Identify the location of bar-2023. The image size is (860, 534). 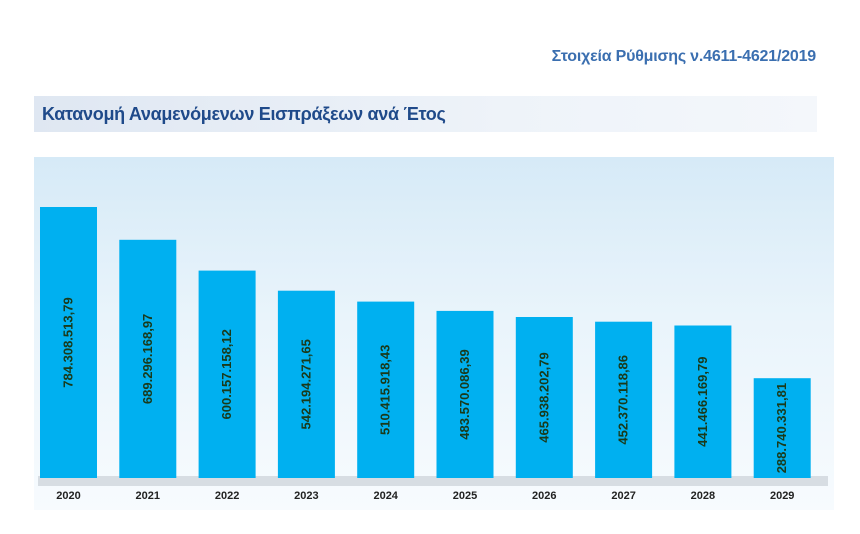
(306, 384).